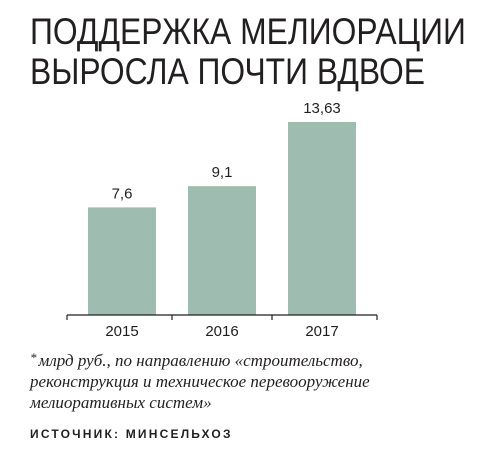  I want to click on x-tick-label-2016: 2016, so click(221, 331).